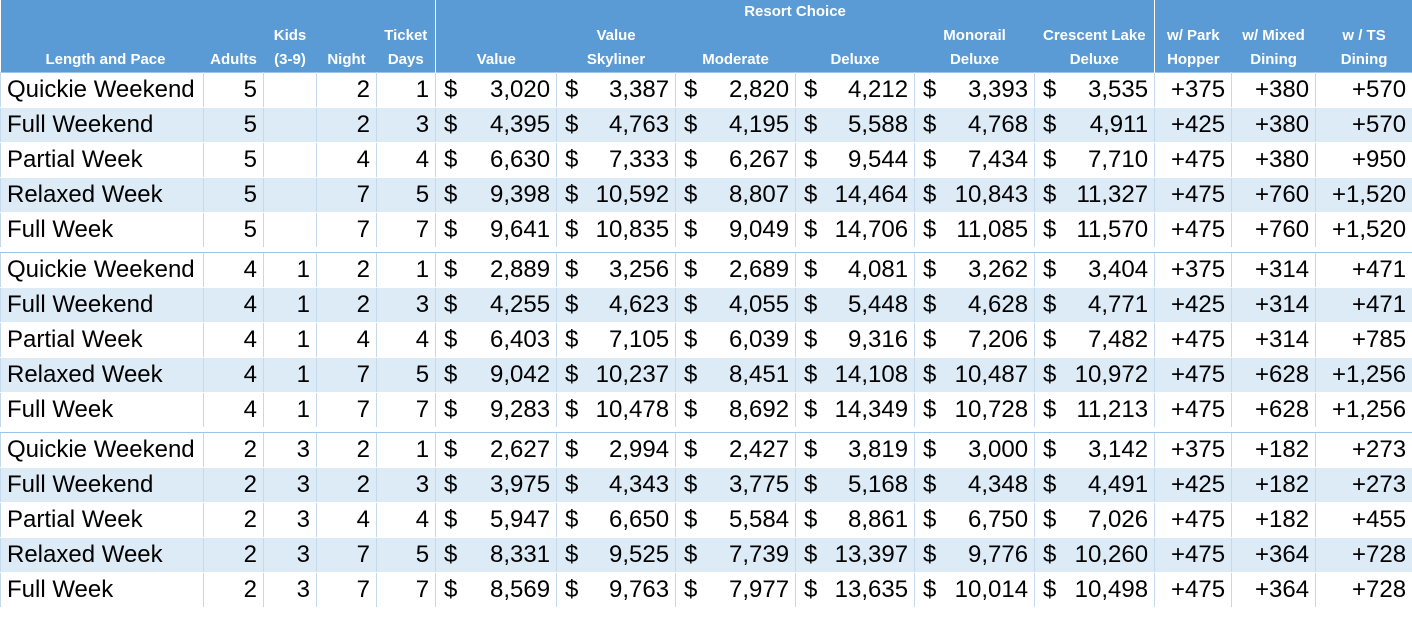 Image resolution: width=1412 pixels, height=630 pixels. Describe the element at coordinates (975, 555) in the screenshot. I see `monorail-price: $9,776` at that location.